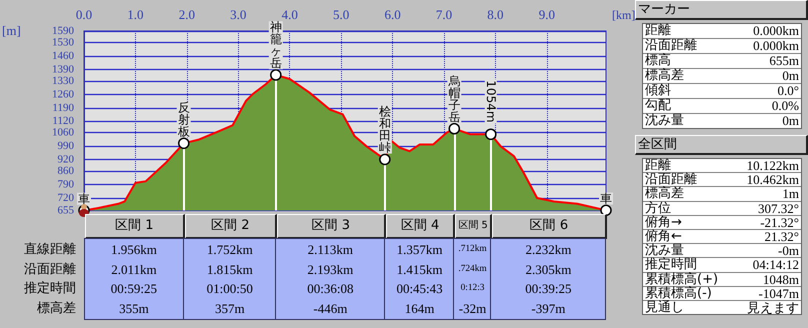 The height and width of the screenshot is (328, 808). Describe the element at coordinates (183, 119) in the screenshot. I see `annotation: 反射板` at that location.